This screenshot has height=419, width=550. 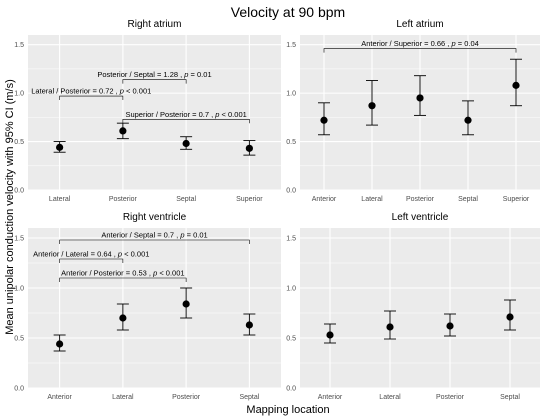 I want to click on significance-bracket: Lateral / Posterior = 0.72 , p < 0.001, so click(x=91, y=94).